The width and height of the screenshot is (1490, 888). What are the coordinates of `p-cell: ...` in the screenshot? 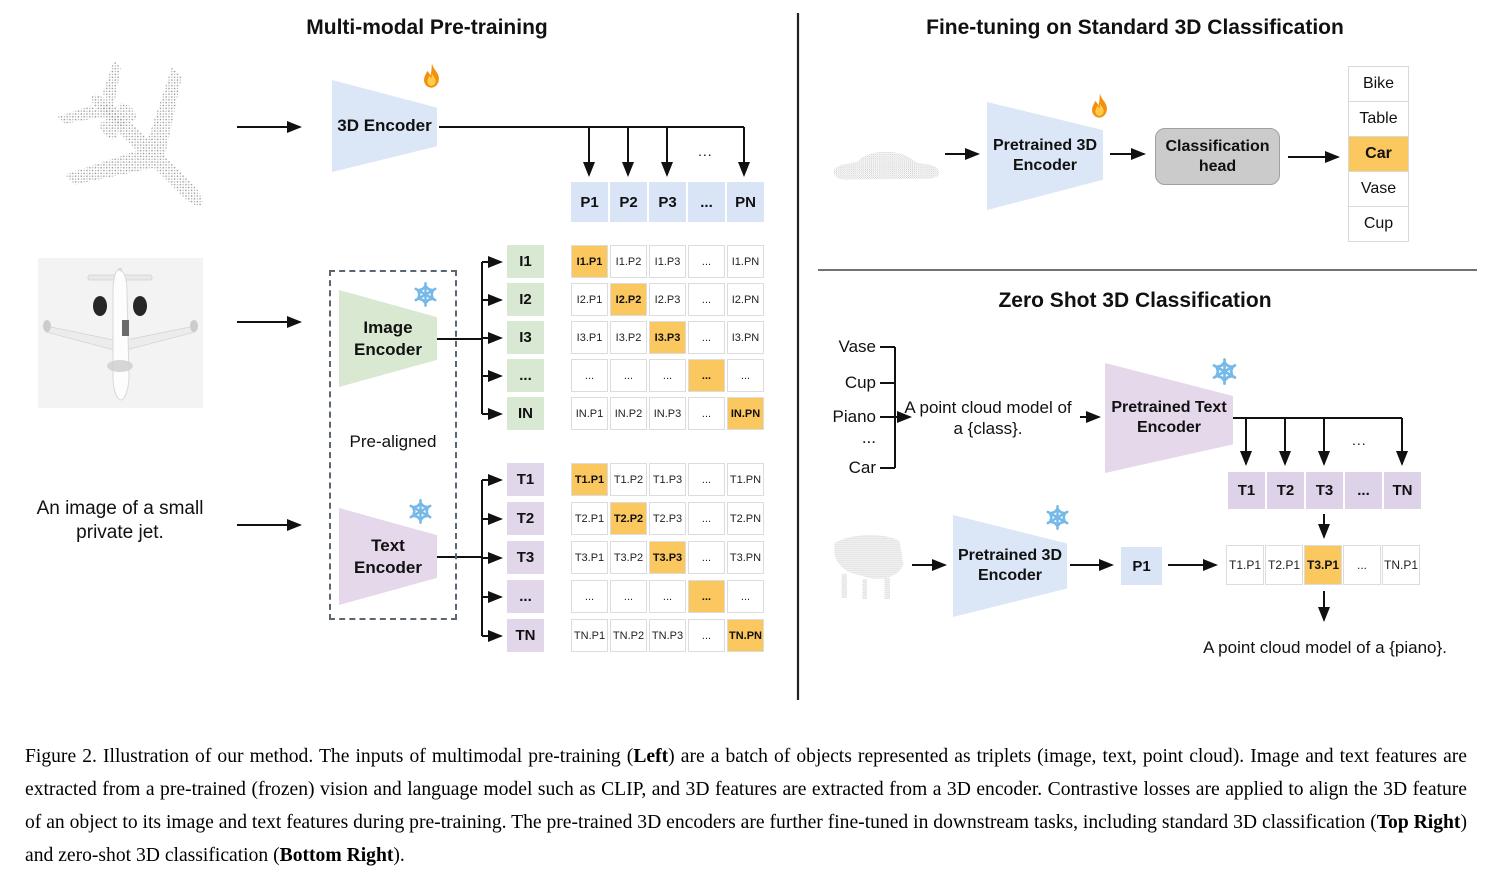 It's located at (706, 202).